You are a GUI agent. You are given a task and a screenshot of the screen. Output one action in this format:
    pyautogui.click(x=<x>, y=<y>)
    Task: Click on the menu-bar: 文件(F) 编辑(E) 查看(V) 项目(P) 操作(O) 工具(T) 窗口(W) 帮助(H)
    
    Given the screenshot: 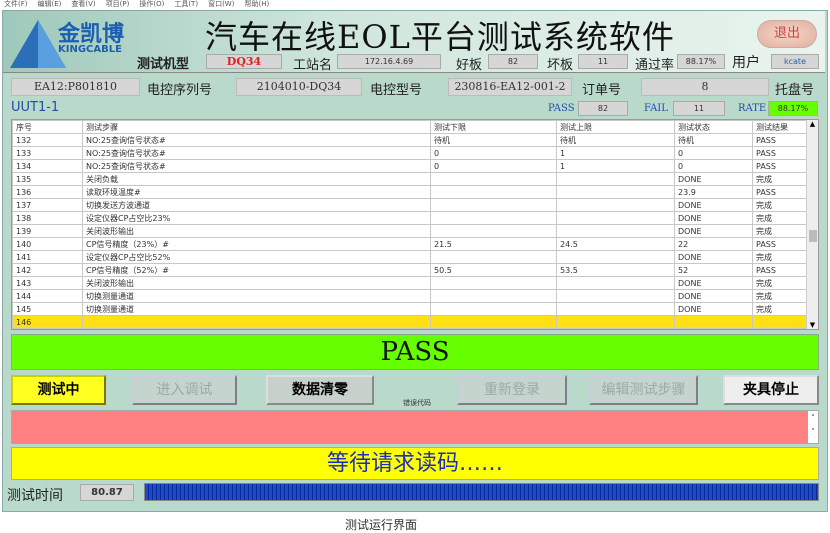 What is the action you would take?
    pyautogui.click(x=415, y=5)
    